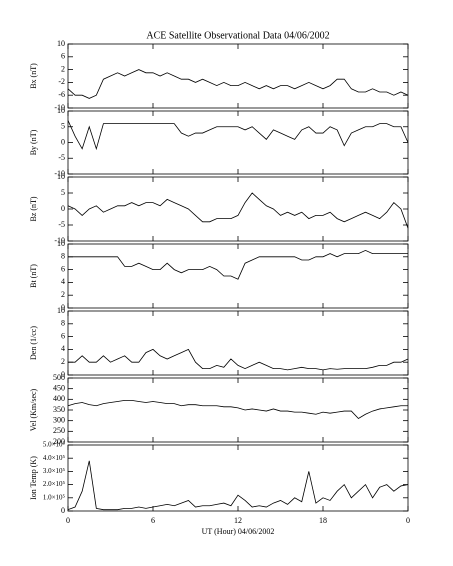 The height and width of the screenshot is (566, 453). I want to click on y-tick-label: 300, so click(59, 419).